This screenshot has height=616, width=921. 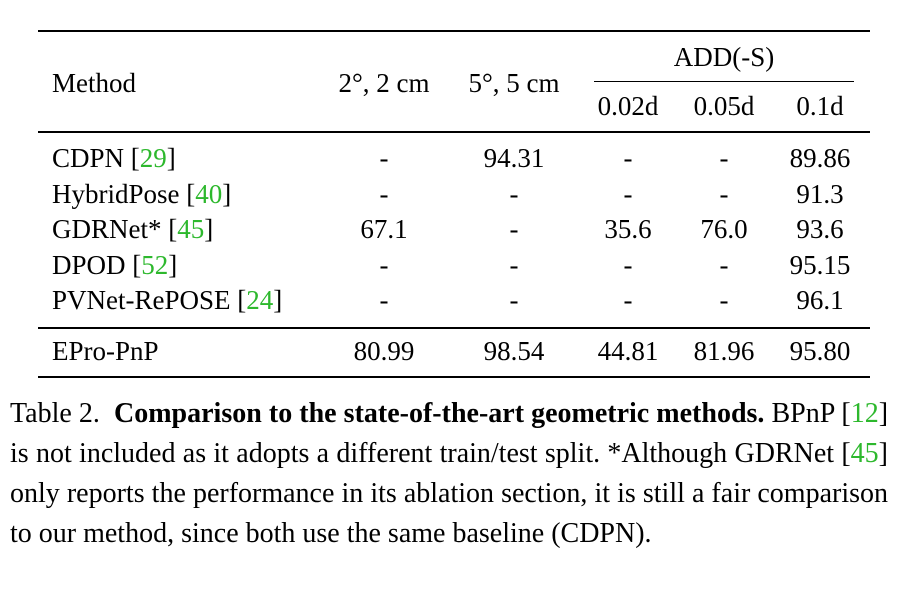 What do you see at coordinates (628, 229) in the screenshot?
I see `table-cell: 35.6` at bounding box center [628, 229].